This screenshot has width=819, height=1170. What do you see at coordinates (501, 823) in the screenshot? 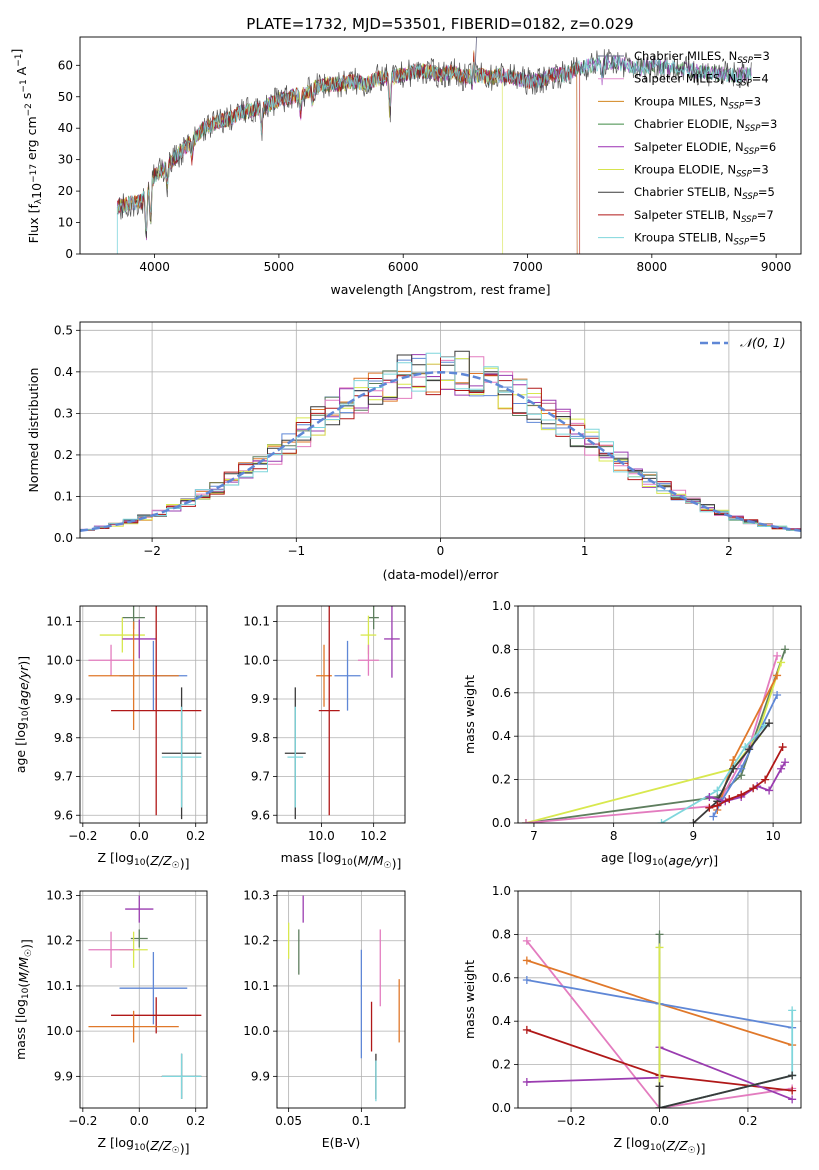
I see `y-tick-label: 0.0` at bounding box center [501, 823].